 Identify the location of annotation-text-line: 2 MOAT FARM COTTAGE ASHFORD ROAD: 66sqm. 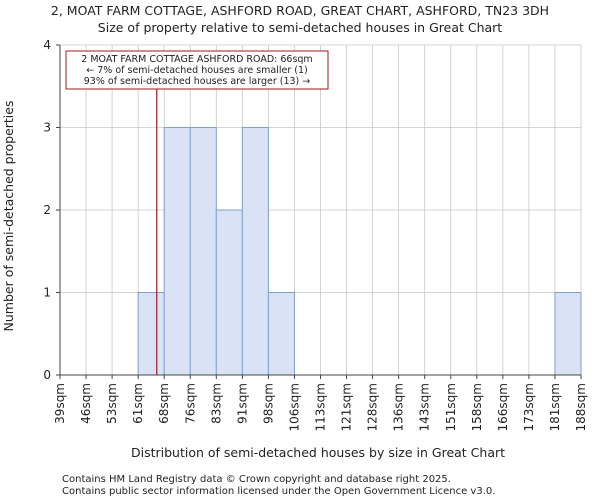
(196, 59).